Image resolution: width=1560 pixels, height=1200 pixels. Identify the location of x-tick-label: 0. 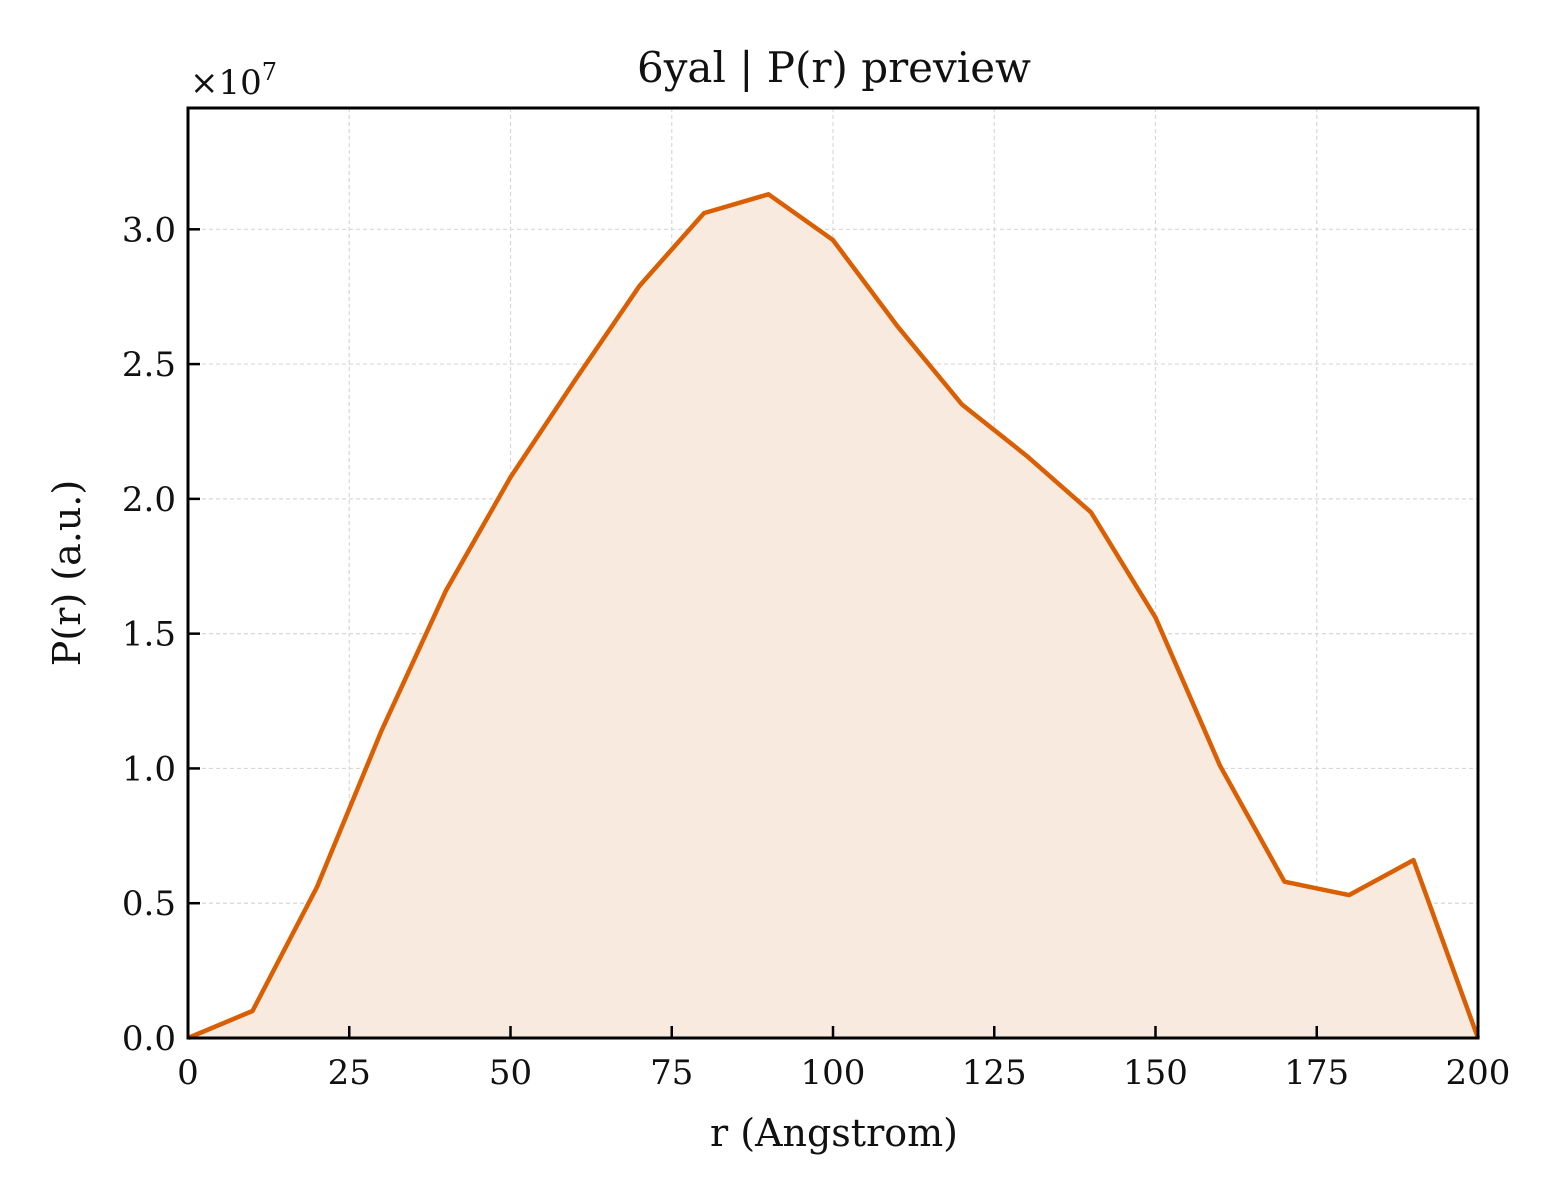
(188, 1073).